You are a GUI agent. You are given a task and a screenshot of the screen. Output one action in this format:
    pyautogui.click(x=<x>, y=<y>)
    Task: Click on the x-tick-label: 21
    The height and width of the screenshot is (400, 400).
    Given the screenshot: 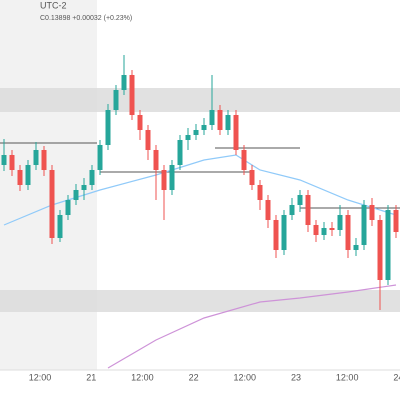 What is the action you would take?
    pyautogui.click(x=91, y=377)
    